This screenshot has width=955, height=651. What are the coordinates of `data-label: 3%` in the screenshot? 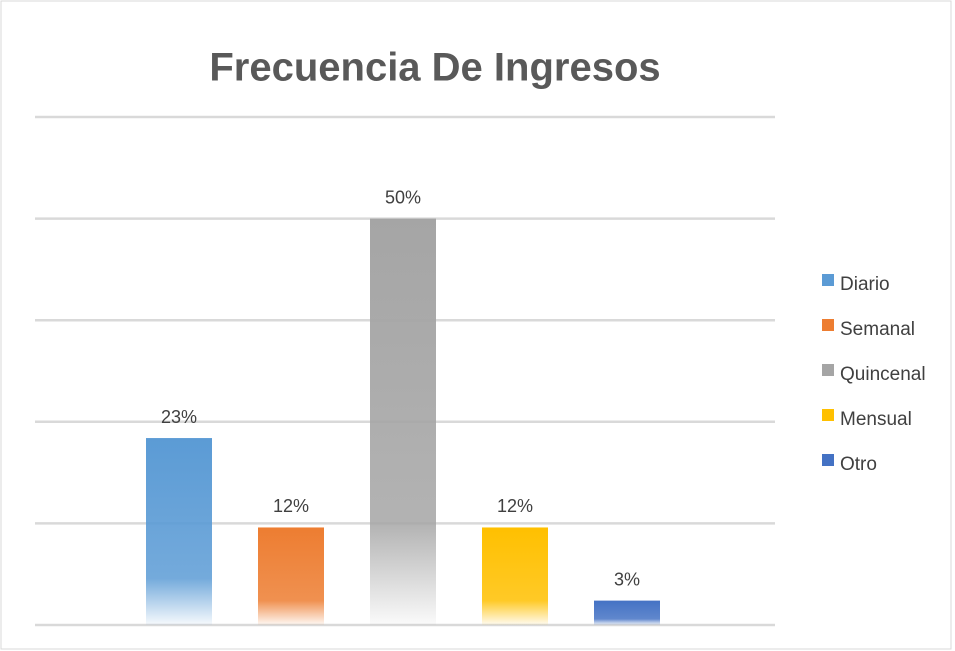 It's located at (627, 579).